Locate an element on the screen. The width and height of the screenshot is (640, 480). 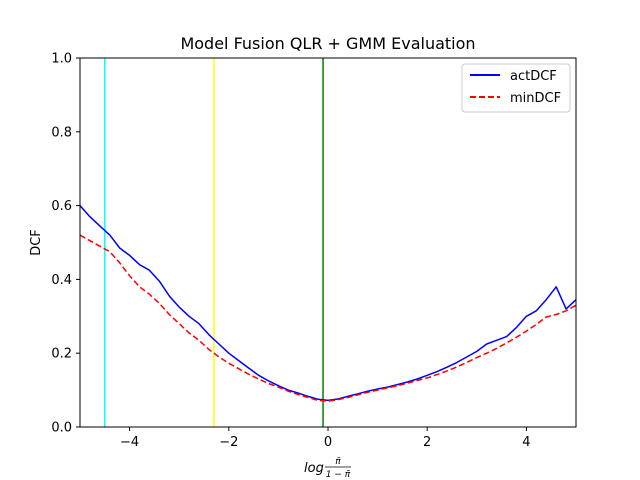
x-tick-label: −4 is located at coordinates (129, 442).